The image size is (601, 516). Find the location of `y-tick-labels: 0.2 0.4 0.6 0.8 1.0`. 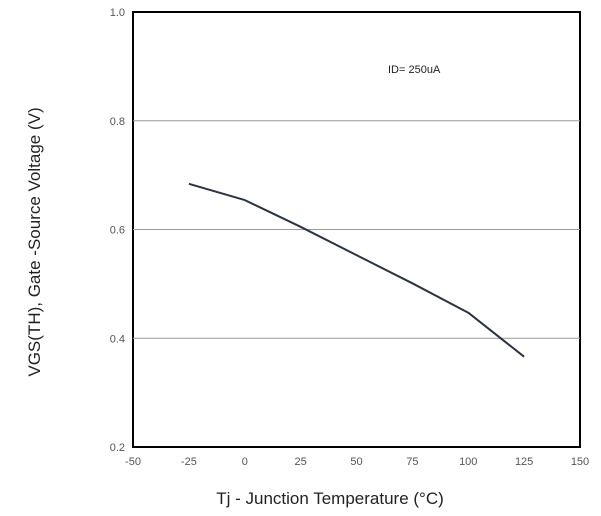

y-tick-labels: 0.2 0.4 0.6 0.8 1.0 is located at coordinates (117, 230).